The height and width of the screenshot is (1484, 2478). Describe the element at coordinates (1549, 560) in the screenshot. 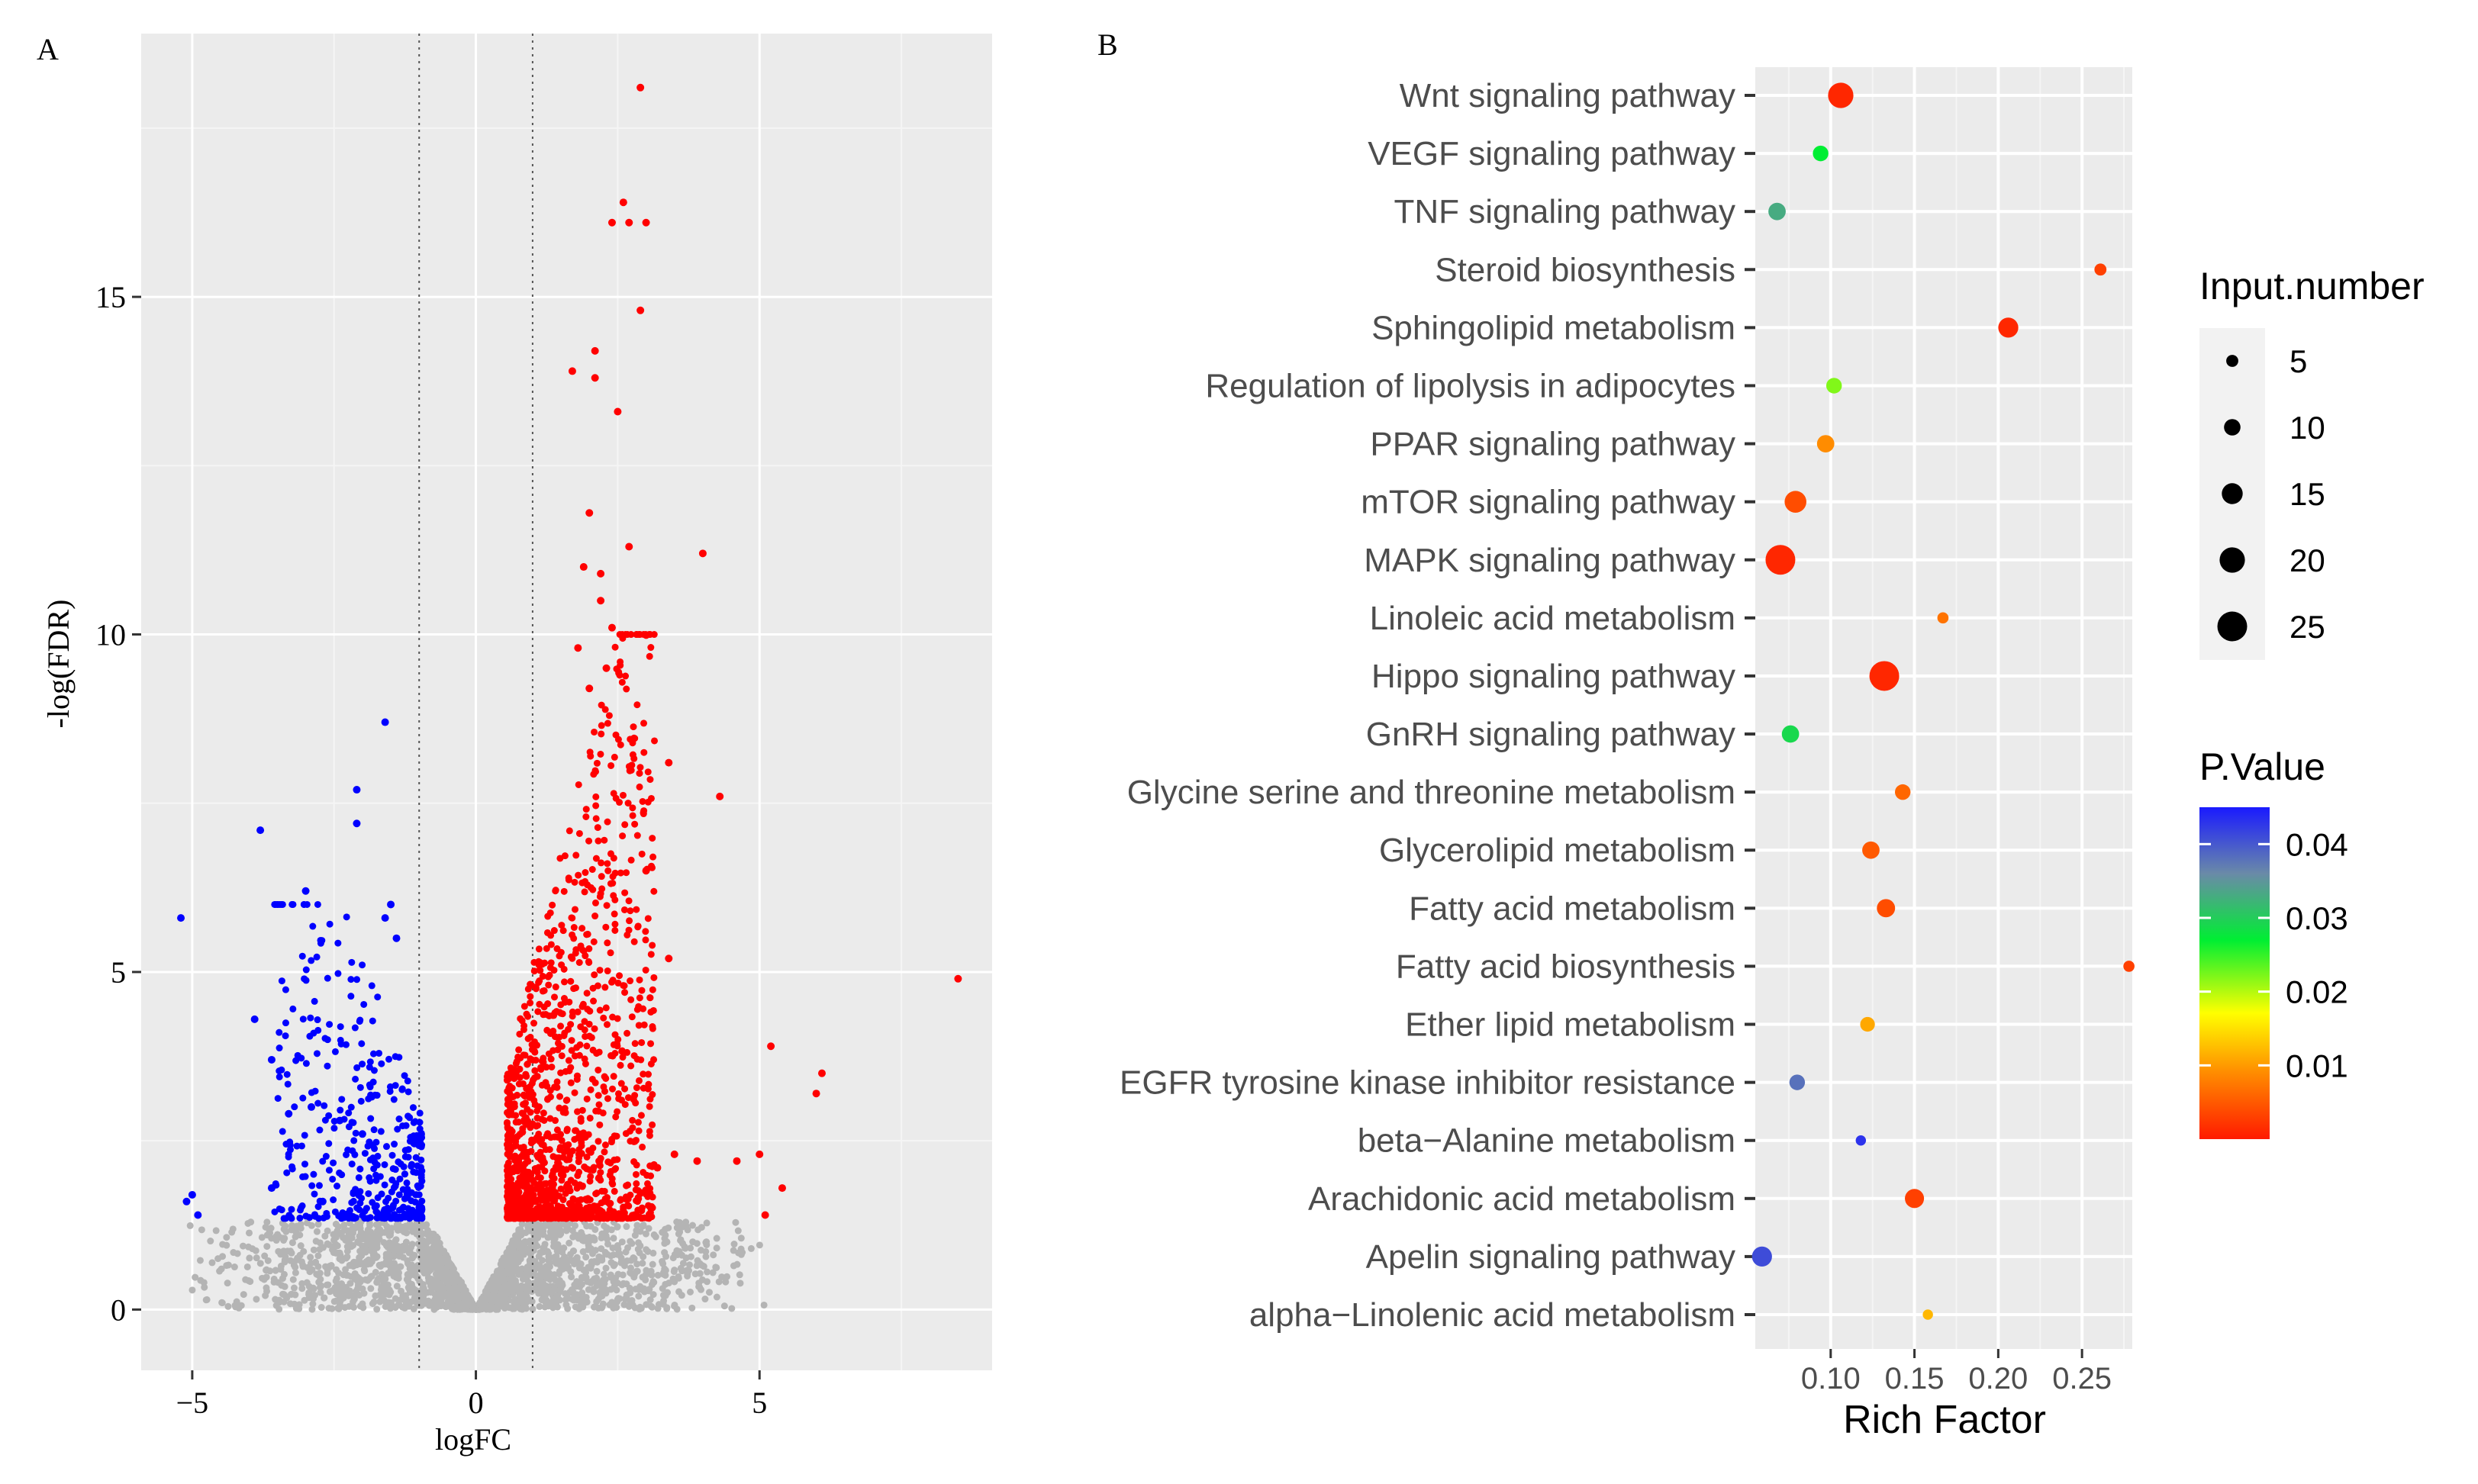

I see `enrichment-pathway-label: MAPK signaling pathway` at that location.